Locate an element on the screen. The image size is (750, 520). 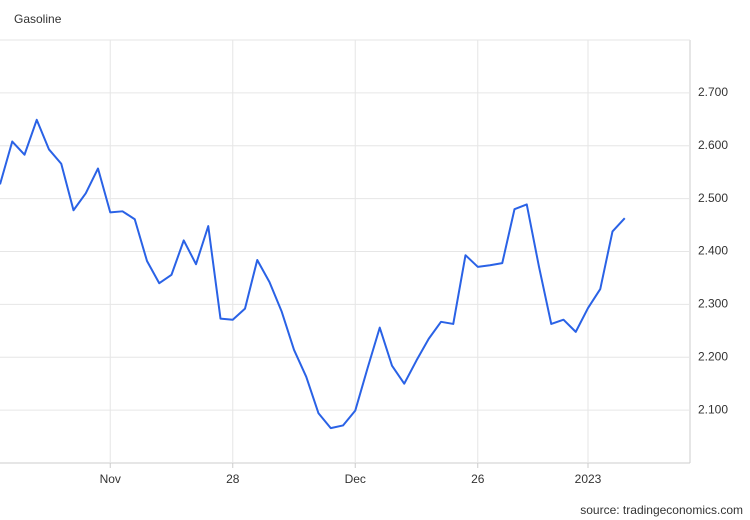
y-tick-label: 2.300 is located at coordinates (713, 304).